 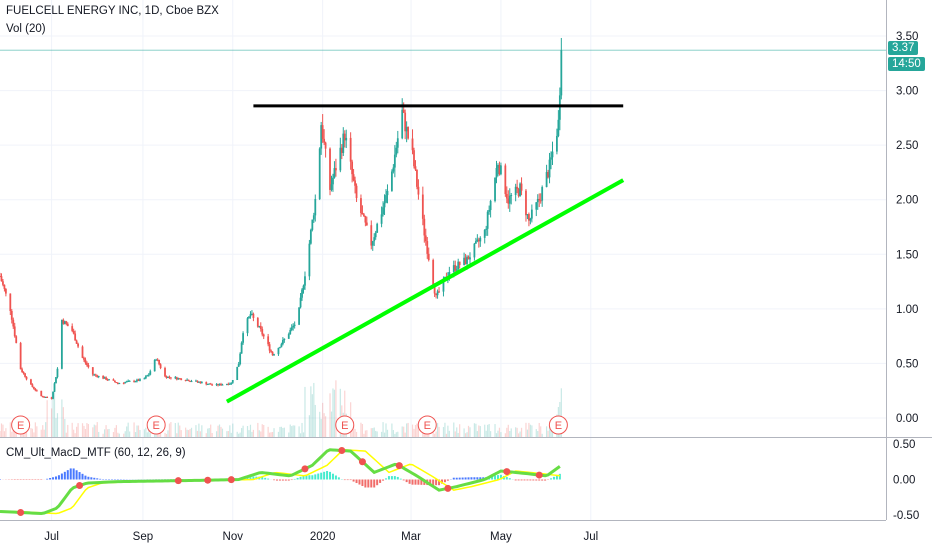 What do you see at coordinates (903, 48) in the screenshot?
I see `last-price-tag: 3.37` at bounding box center [903, 48].